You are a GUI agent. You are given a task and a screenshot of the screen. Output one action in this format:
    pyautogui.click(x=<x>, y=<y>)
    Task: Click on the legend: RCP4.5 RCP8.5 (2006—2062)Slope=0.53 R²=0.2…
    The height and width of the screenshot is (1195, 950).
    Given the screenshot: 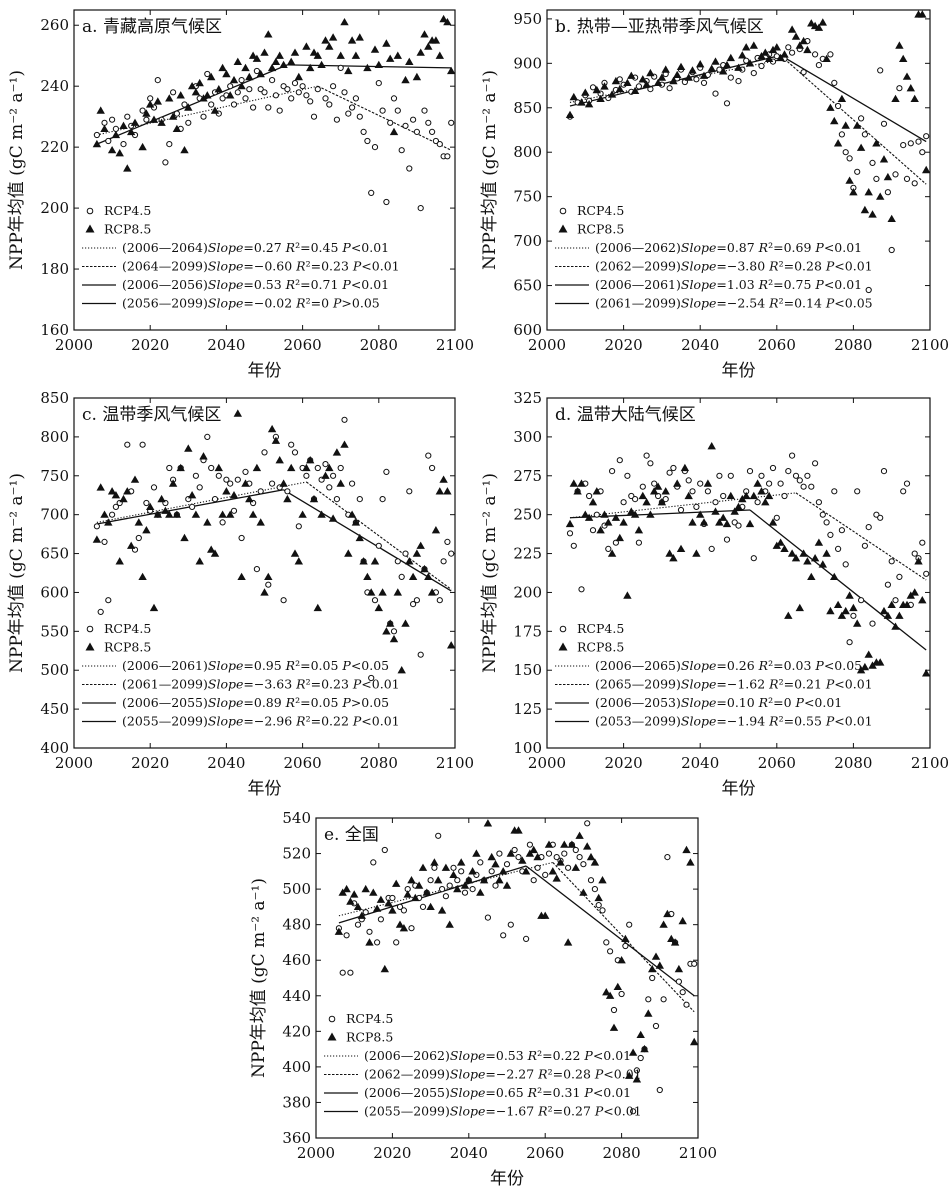 What is the action you would take?
    pyautogui.click(x=483, y=1065)
    